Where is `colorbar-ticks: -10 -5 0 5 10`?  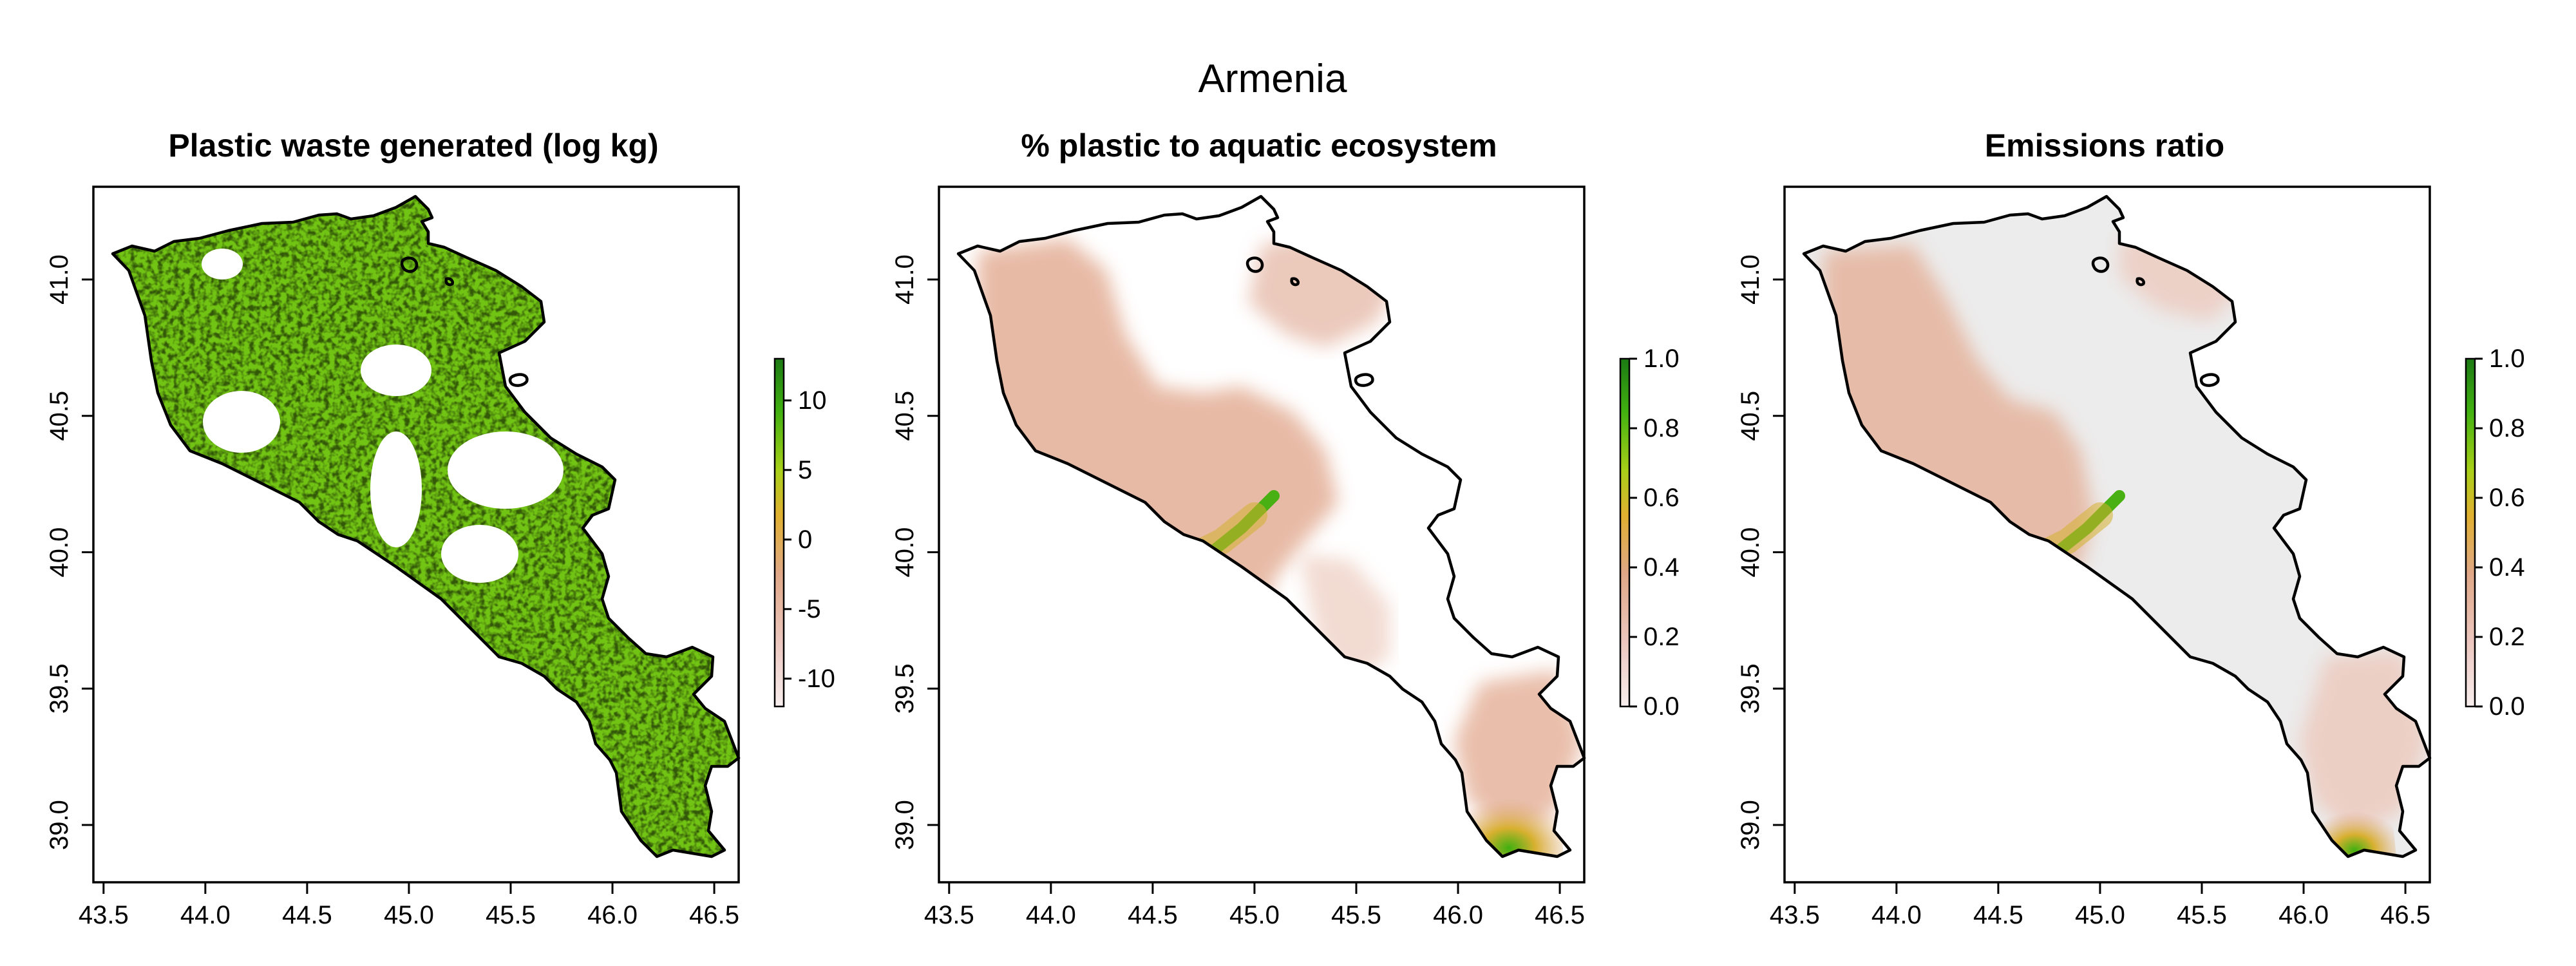 colorbar-ticks: -10 -5 0 5 10 is located at coordinates (810, 539).